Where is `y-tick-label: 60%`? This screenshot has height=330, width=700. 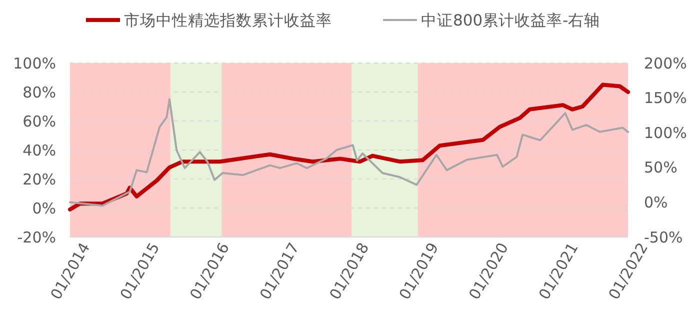
y-tick-label: 60% is located at coordinates (39, 121).